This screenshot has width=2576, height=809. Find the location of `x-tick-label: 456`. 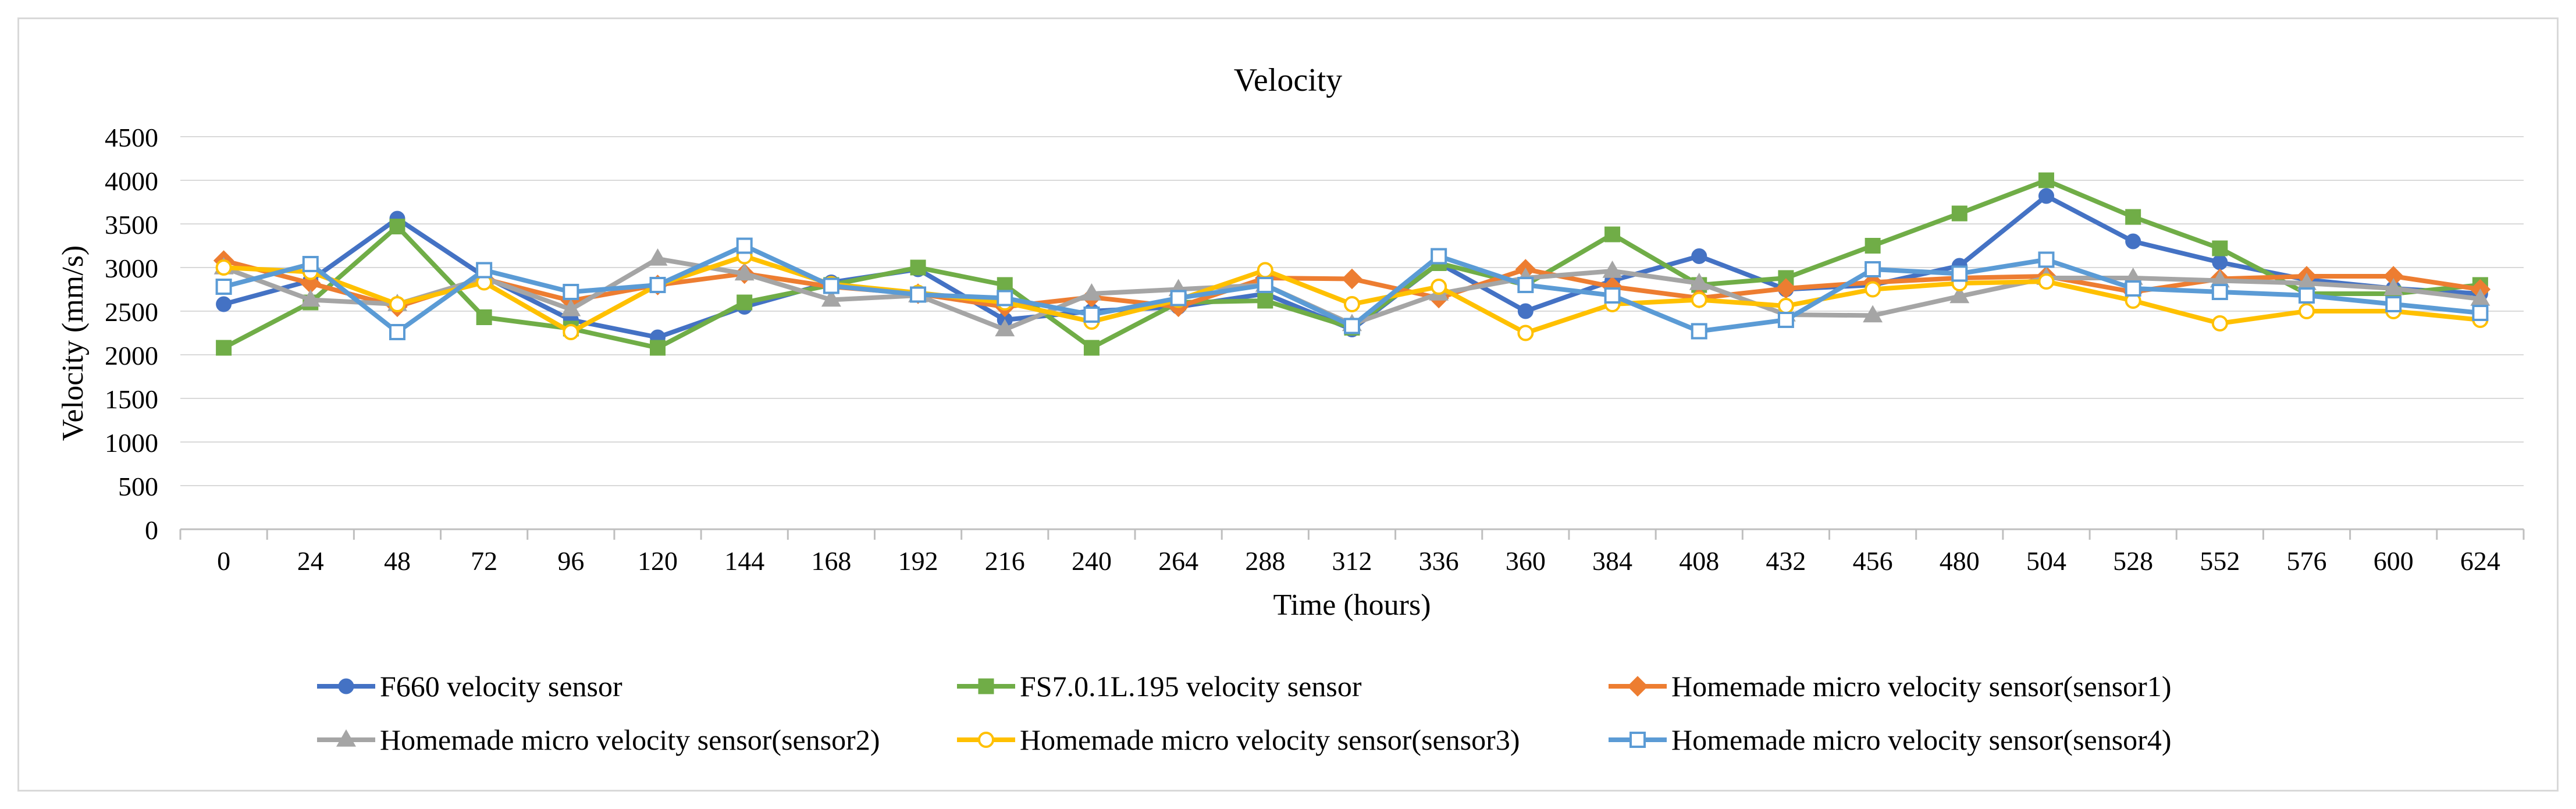

x-tick-label: 456 is located at coordinates (1873, 561).